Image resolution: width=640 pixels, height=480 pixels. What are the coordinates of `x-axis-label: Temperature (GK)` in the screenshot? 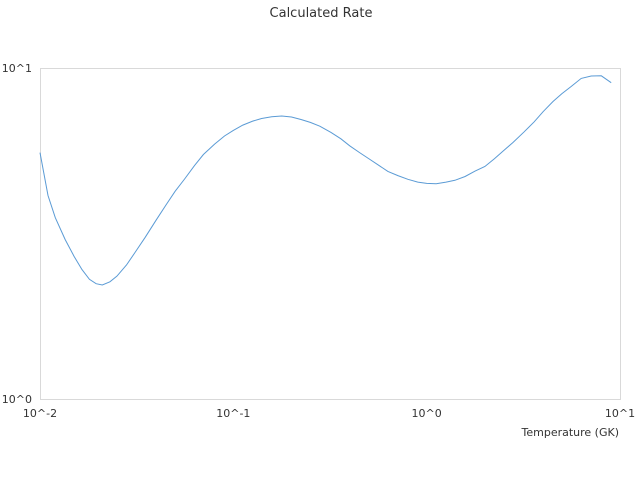 It's located at (570, 432).